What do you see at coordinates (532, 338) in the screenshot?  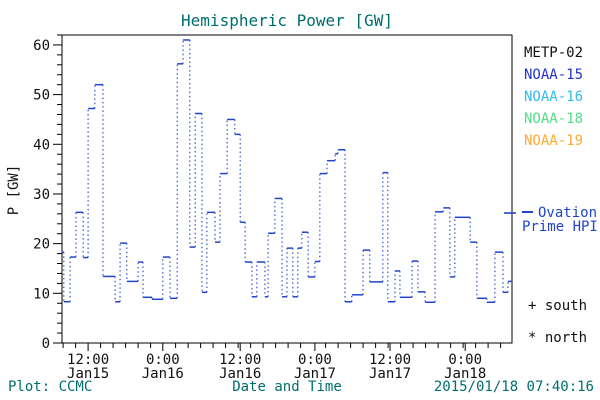 I see `asterisk-marker-icon: *` at bounding box center [532, 338].